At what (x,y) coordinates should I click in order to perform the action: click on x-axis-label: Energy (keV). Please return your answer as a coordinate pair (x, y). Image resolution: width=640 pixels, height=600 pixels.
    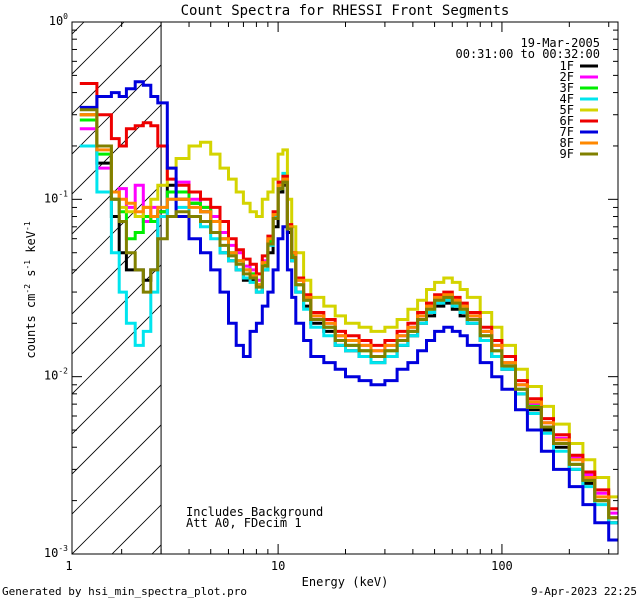
    Looking at the image, I should click on (345, 582).